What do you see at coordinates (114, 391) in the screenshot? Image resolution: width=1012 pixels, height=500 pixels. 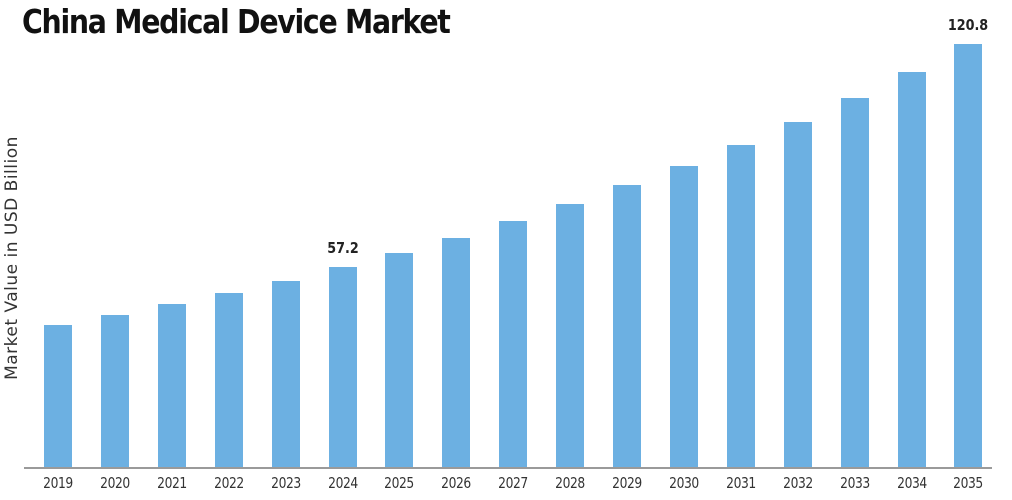 I see `bar-2020` at bounding box center [114, 391].